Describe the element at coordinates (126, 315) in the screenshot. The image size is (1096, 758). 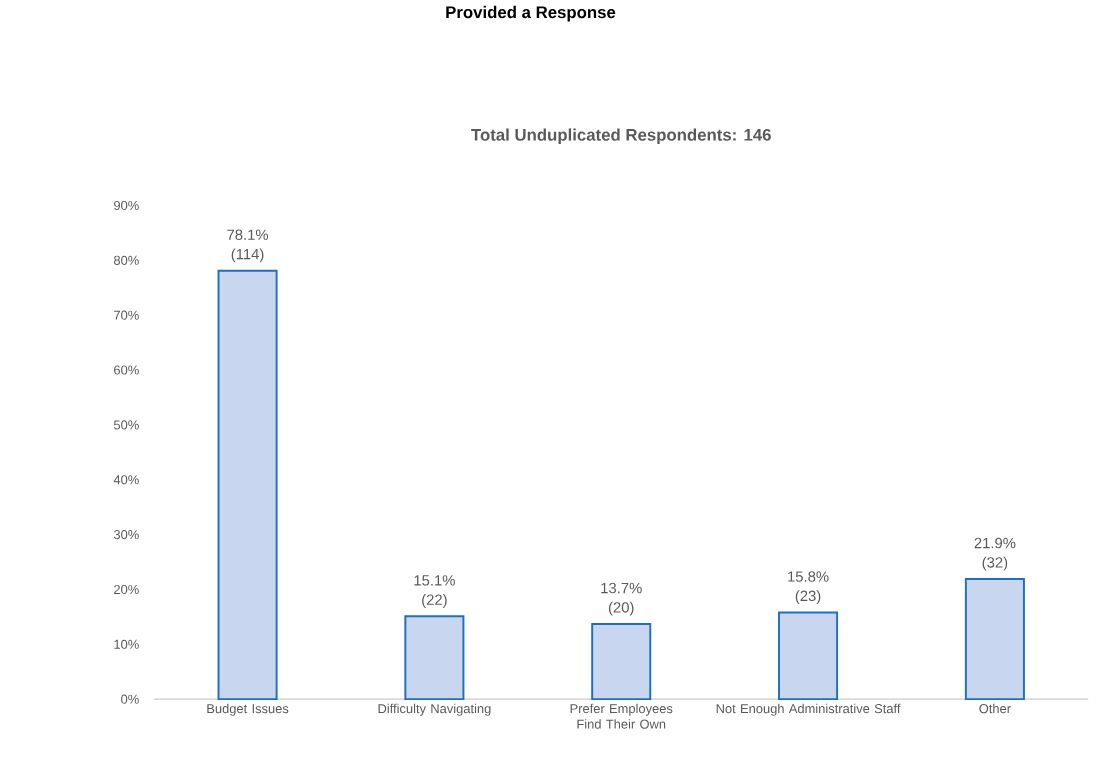
I see `y-tick-label: 70%` at that location.